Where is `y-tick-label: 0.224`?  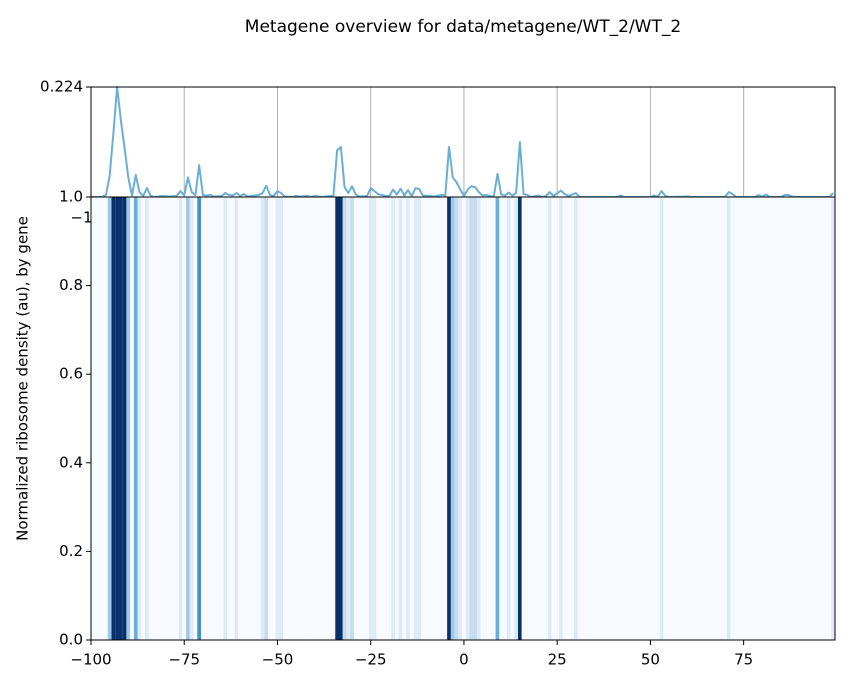
y-tick-label: 0.224 is located at coordinates (61, 87).